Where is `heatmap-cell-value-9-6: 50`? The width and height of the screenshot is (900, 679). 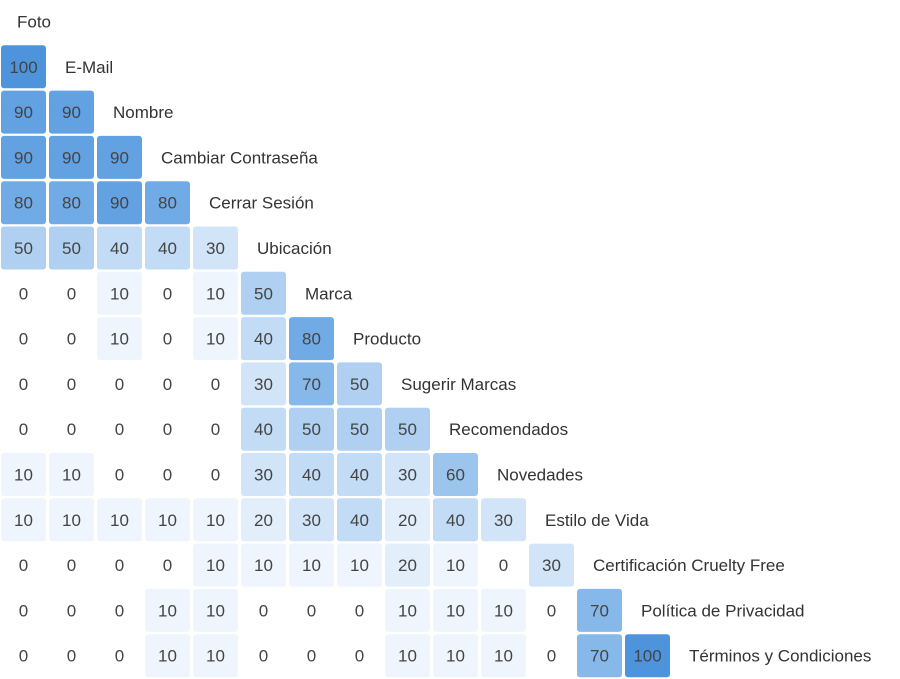
heatmap-cell-value-9-6: 50 is located at coordinates (311, 429).